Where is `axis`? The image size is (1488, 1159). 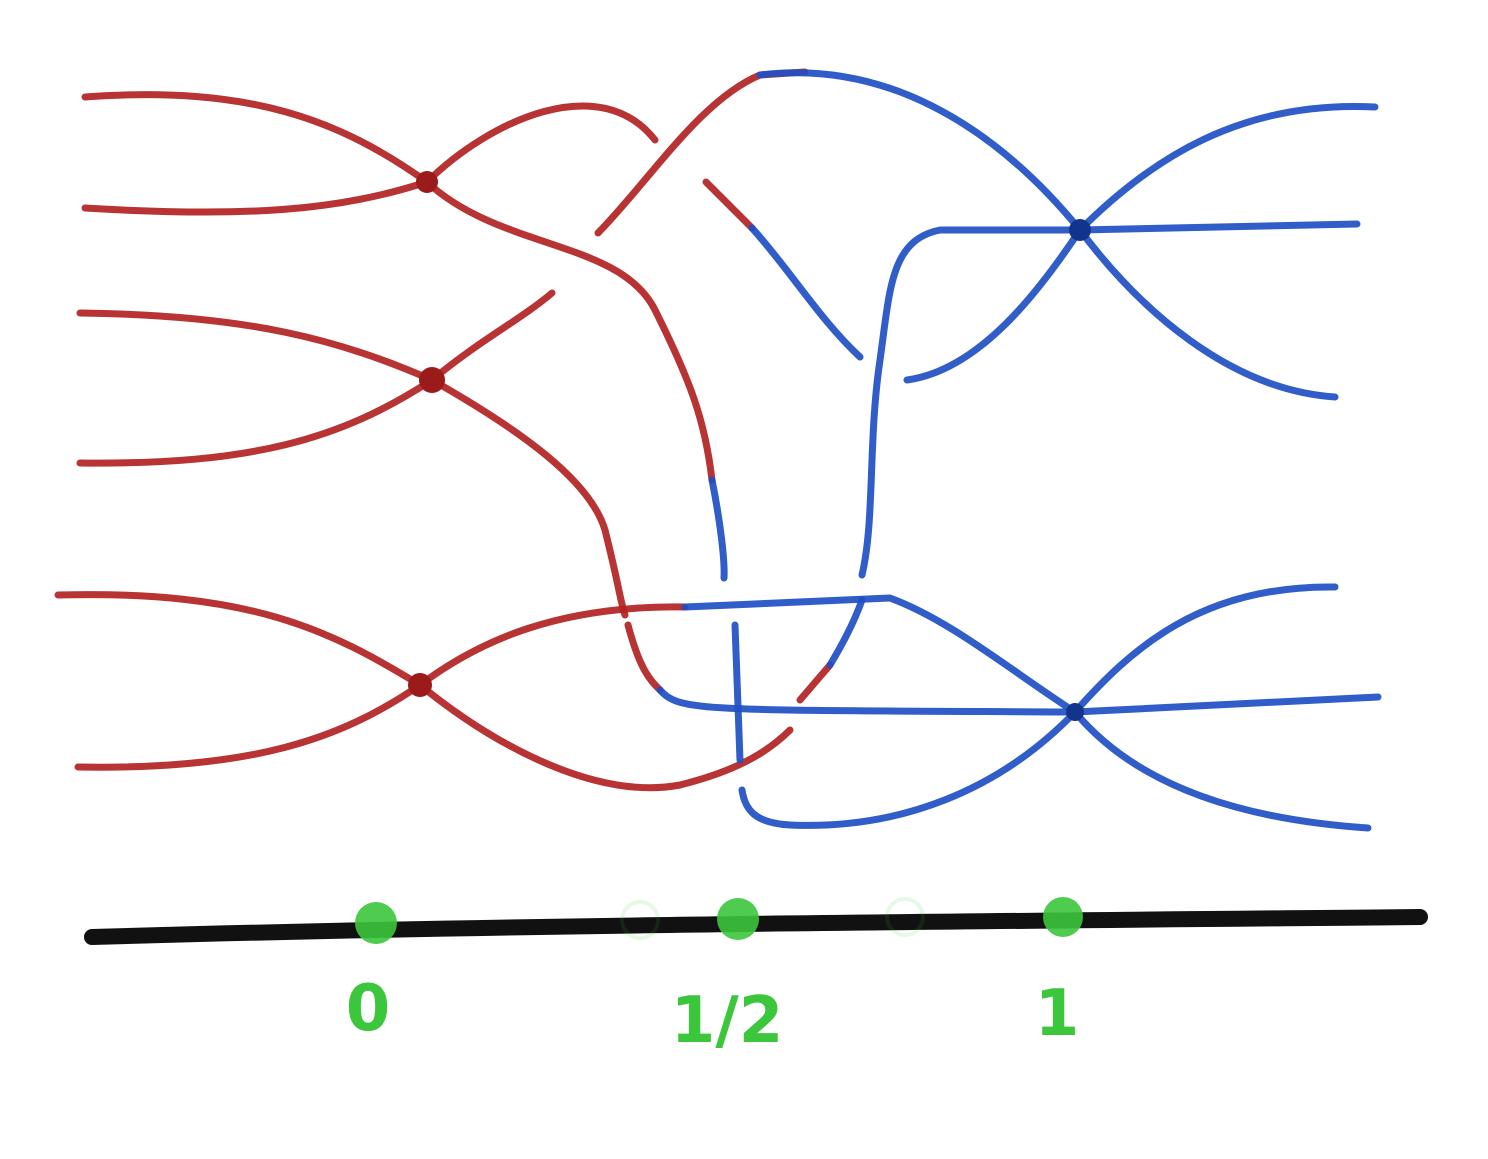
axis is located at coordinates (756, 921).